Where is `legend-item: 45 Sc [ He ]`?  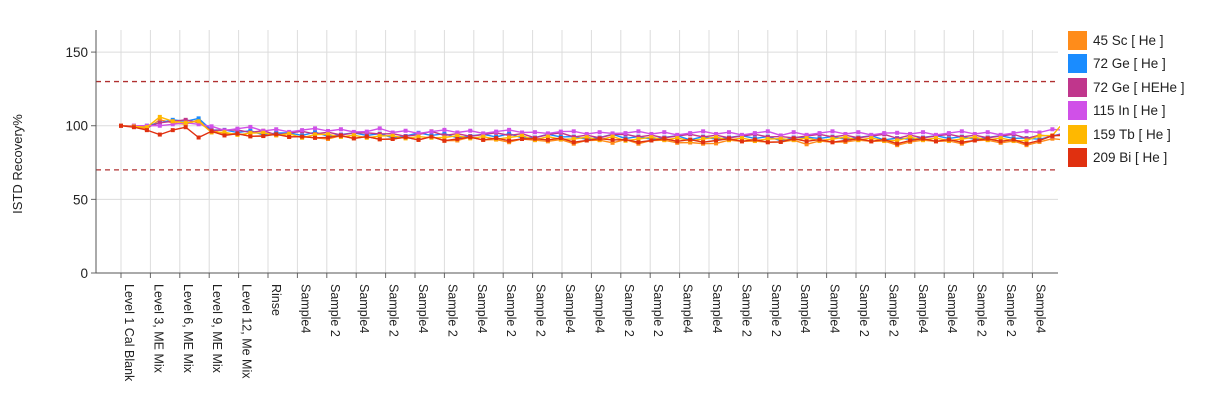 legend-item: 45 Sc [ He ] is located at coordinates (1138, 40).